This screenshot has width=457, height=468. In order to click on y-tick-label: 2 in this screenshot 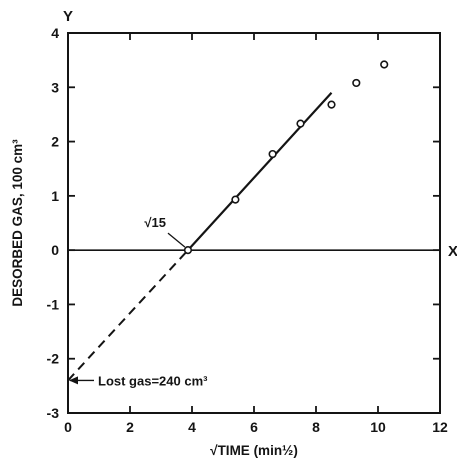, I will do `click(55, 142)`.